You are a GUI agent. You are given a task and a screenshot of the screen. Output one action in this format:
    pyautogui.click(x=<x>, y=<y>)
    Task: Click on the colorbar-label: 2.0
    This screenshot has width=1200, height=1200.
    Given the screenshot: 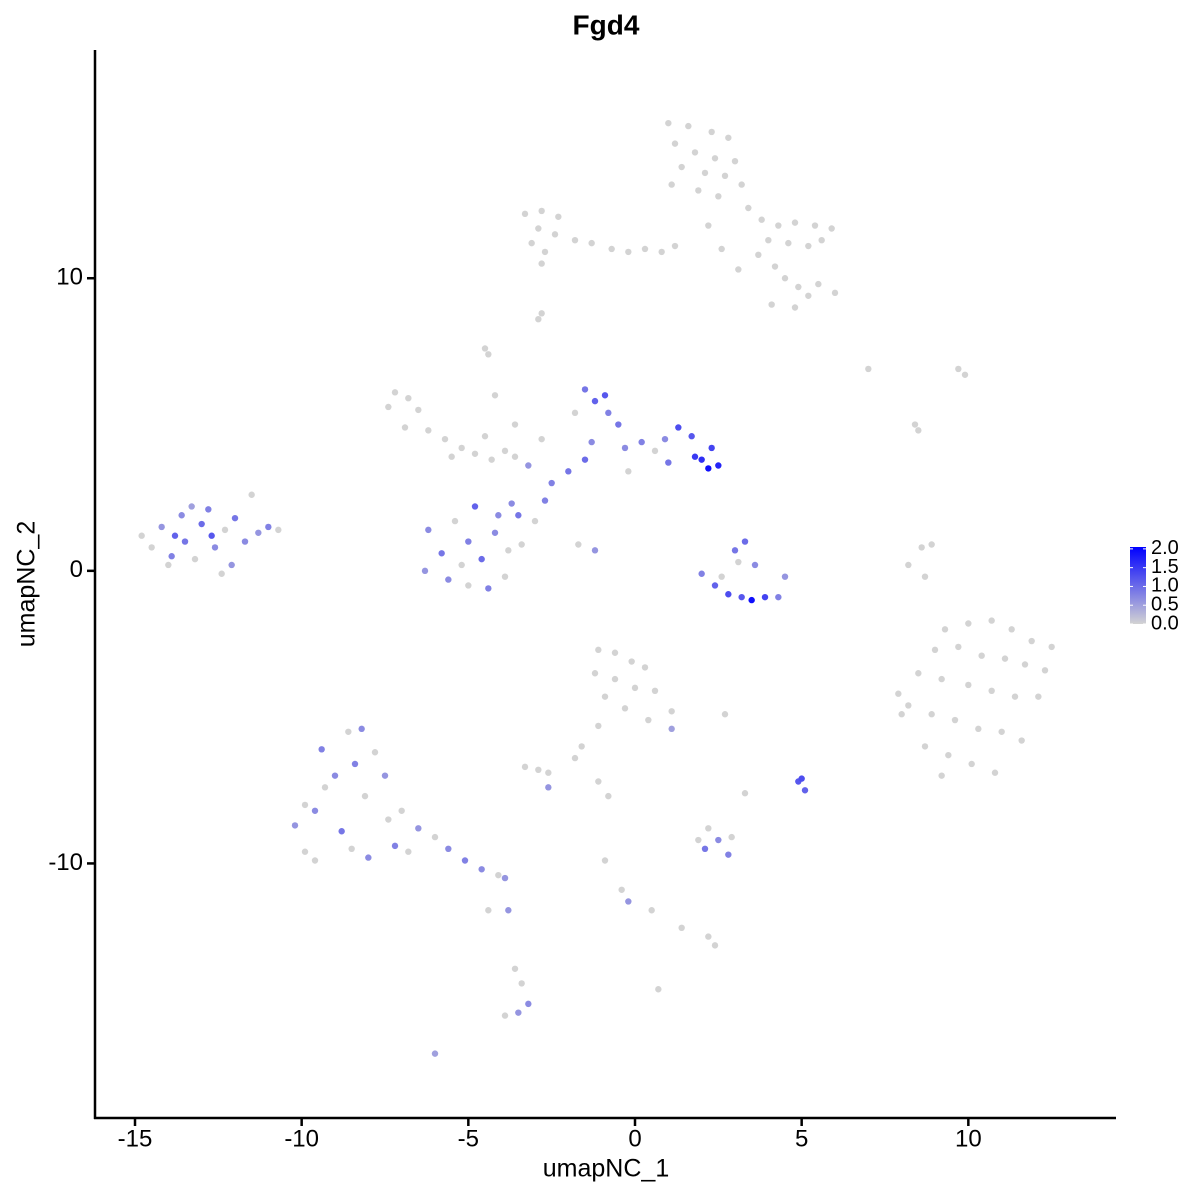 What is the action you would take?
    pyautogui.click(x=1165, y=548)
    